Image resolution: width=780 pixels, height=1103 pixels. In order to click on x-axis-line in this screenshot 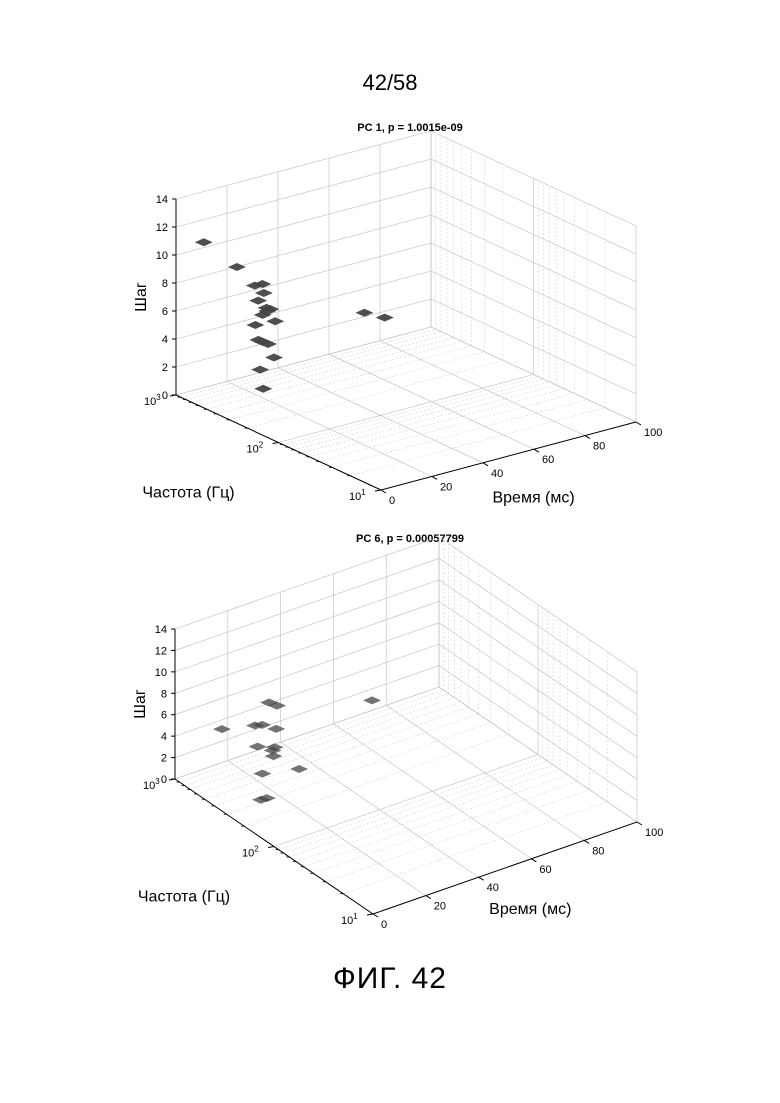, I will do `click(508, 456)`.